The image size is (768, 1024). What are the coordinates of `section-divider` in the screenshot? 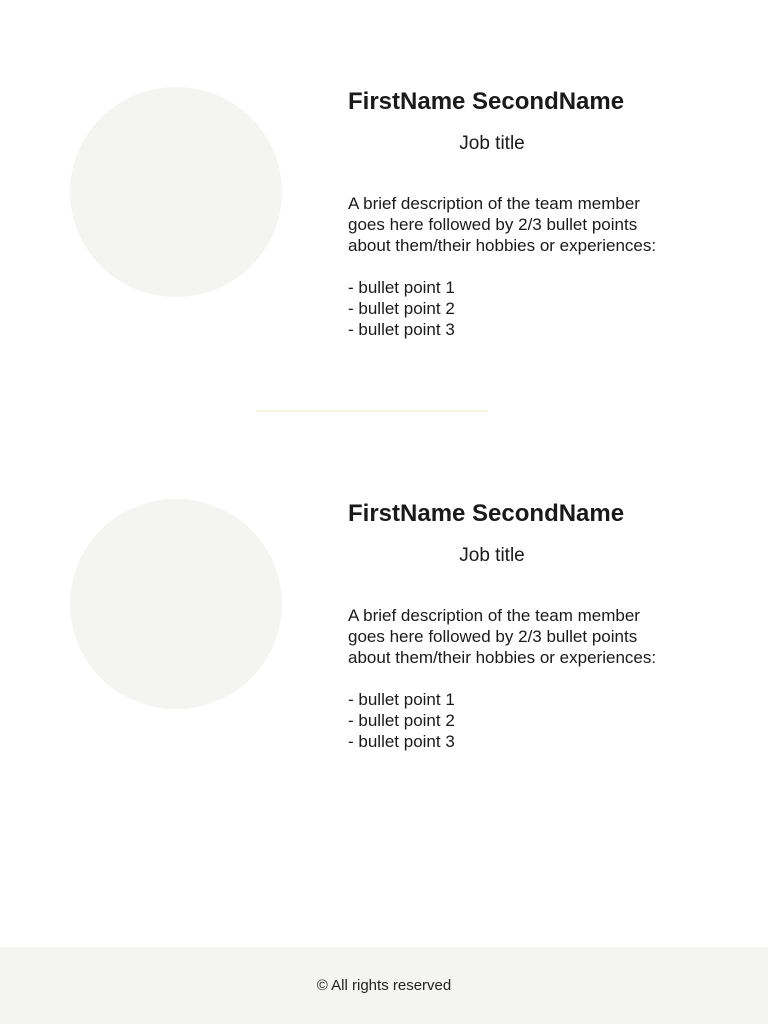 It's located at (372, 411).